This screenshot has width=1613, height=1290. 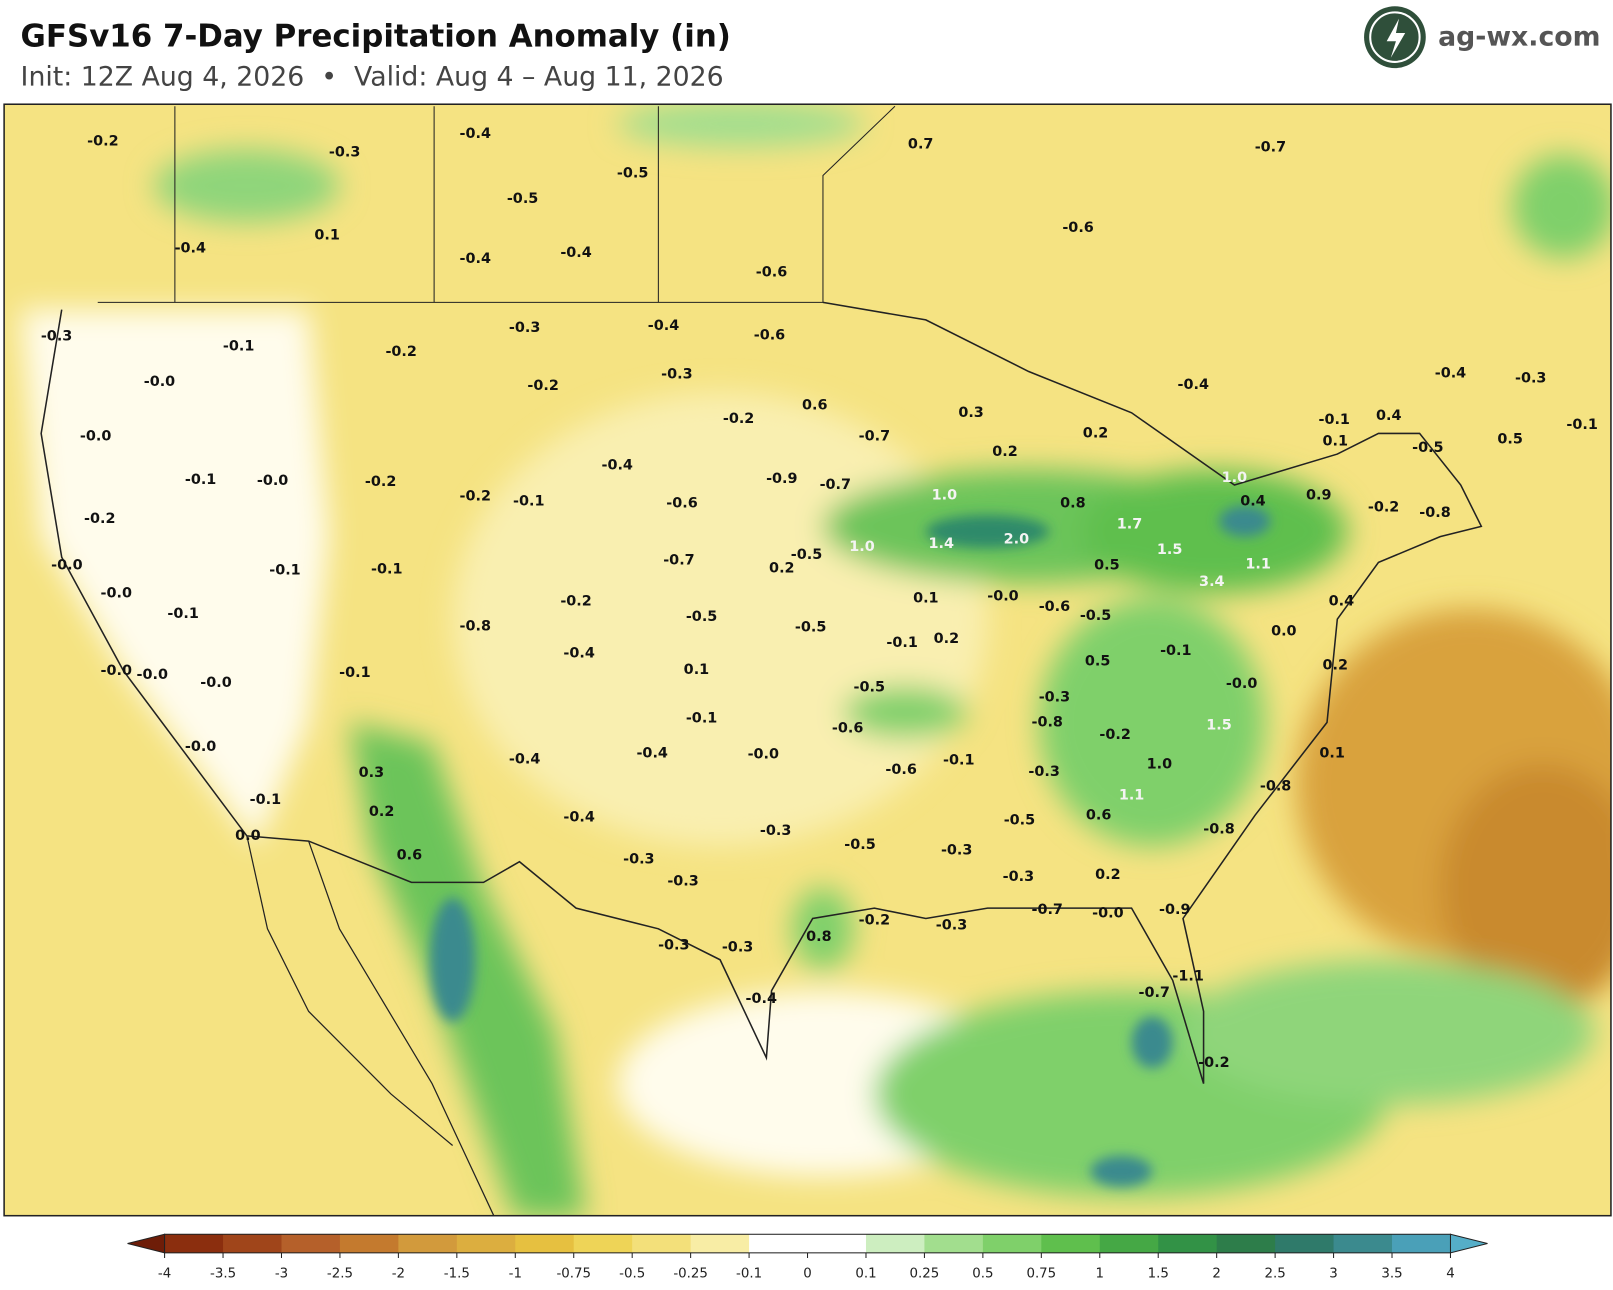 What do you see at coordinates (1468, 1243) in the screenshot?
I see `colorbar-extend` at bounding box center [1468, 1243].